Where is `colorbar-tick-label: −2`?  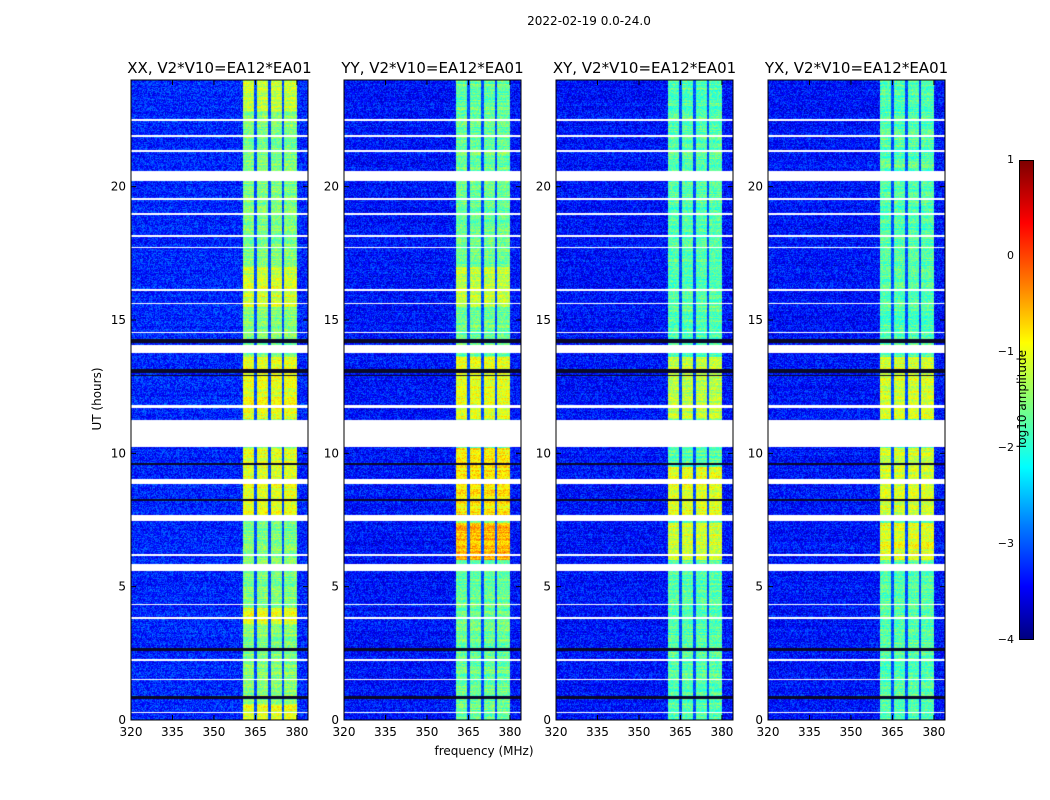
colorbar-tick-label: −2 is located at coordinates (1005, 447).